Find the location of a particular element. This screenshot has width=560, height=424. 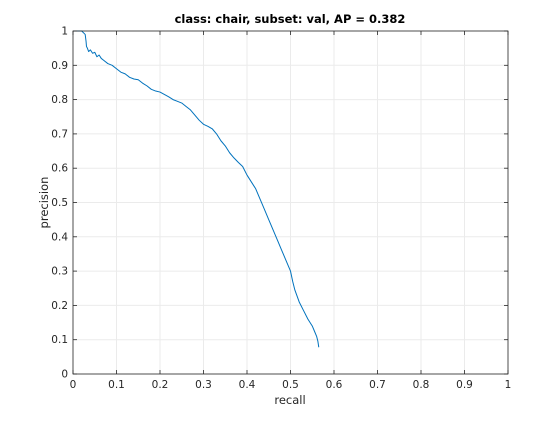

y-tick-label: 0.6 is located at coordinates (59, 169).